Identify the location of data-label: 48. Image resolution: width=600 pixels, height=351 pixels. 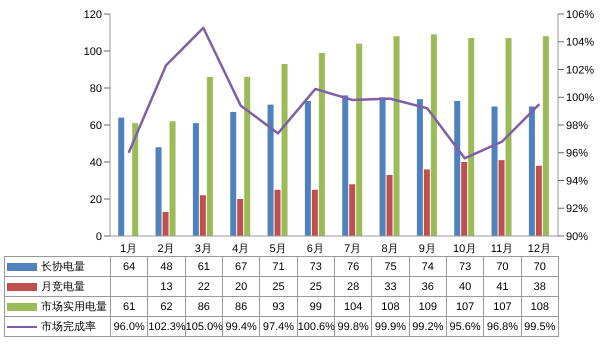
(167, 266).